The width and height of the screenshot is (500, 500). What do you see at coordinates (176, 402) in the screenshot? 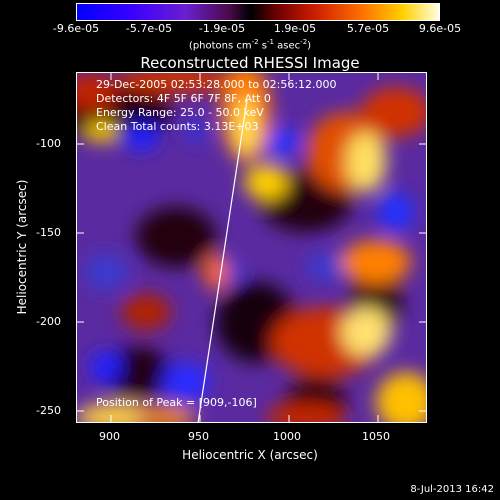
I see `peak-position-label: Position of Peak = [909,-106]` at bounding box center [176, 402].